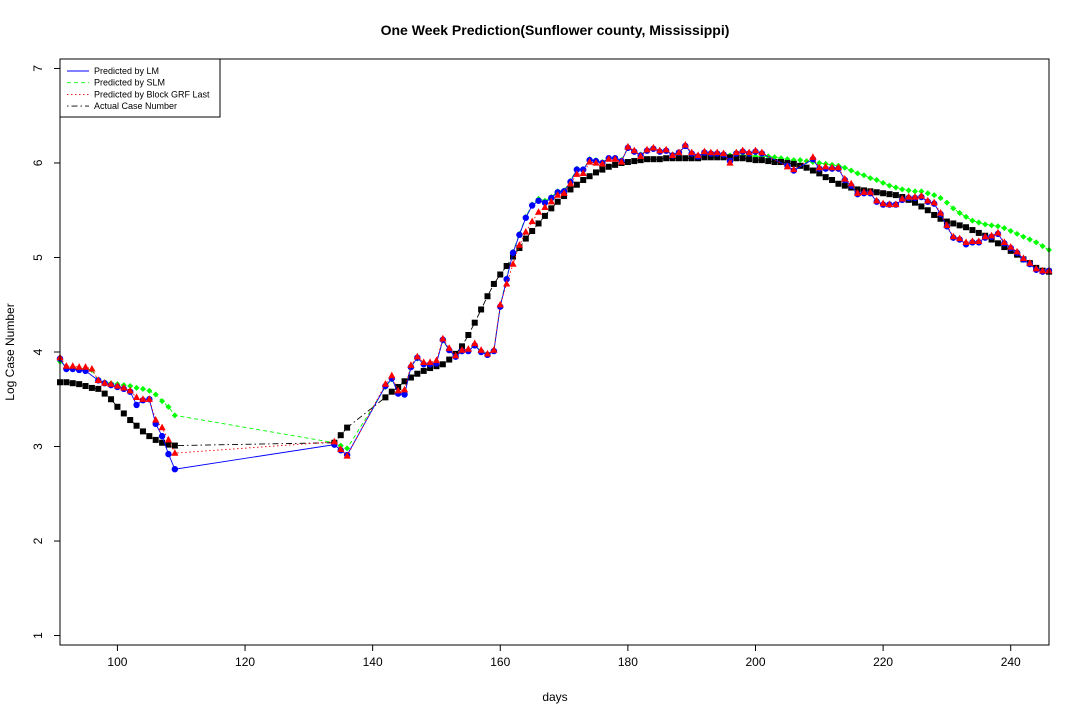 The width and height of the screenshot is (1080, 720). I want to click on x-tick-label: 160, so click(500, 662).